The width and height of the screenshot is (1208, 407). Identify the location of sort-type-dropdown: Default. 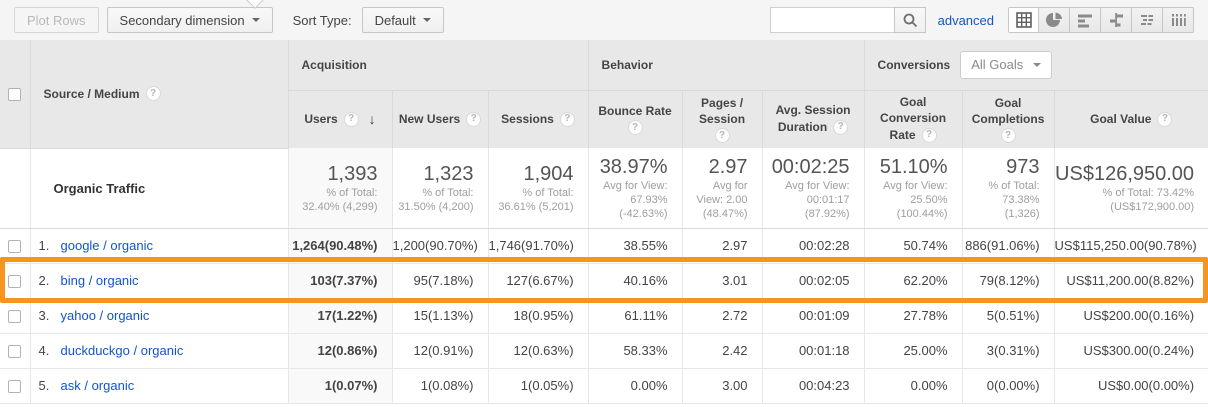
(402, 20).